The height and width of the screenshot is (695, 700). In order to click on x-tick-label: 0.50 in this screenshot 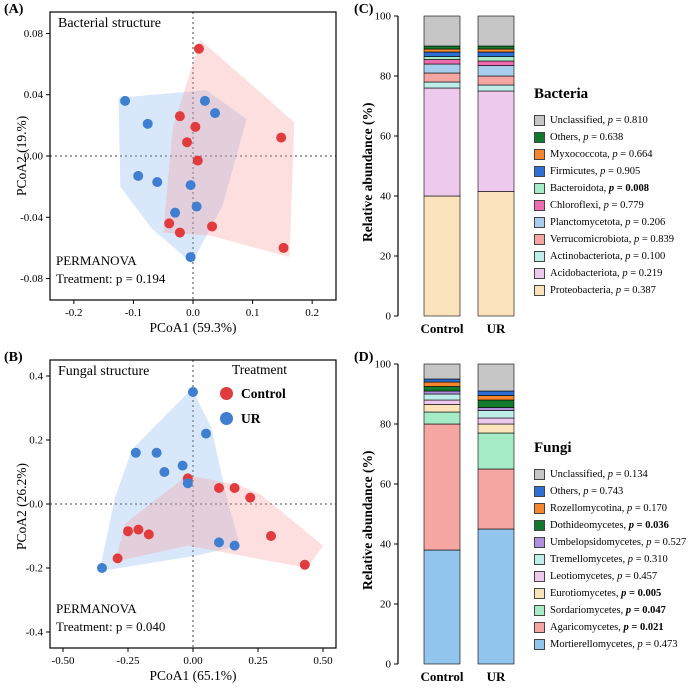, I will do `click(323, 661)`.